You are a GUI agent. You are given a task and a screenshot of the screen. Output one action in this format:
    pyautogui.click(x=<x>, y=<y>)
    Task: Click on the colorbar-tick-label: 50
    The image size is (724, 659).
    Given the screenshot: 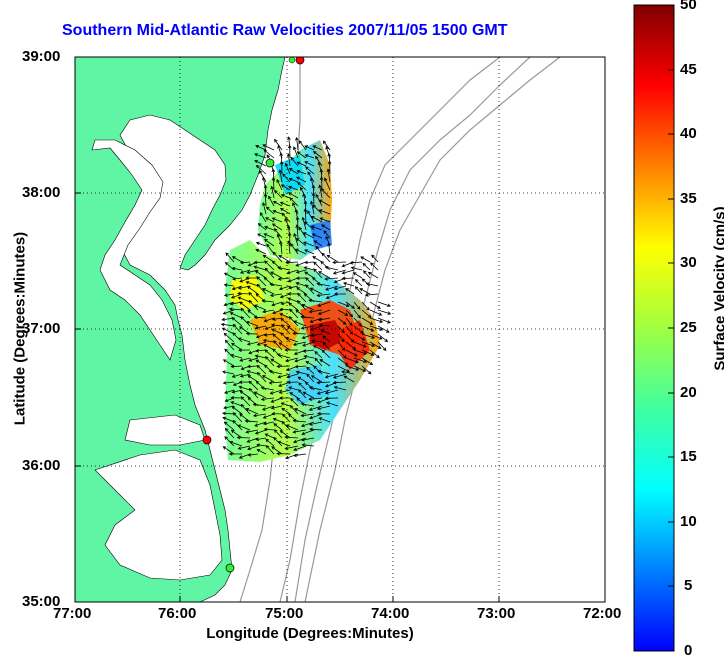 What is the action you would take?
    pyautogui.click(x=688, y=6)
    